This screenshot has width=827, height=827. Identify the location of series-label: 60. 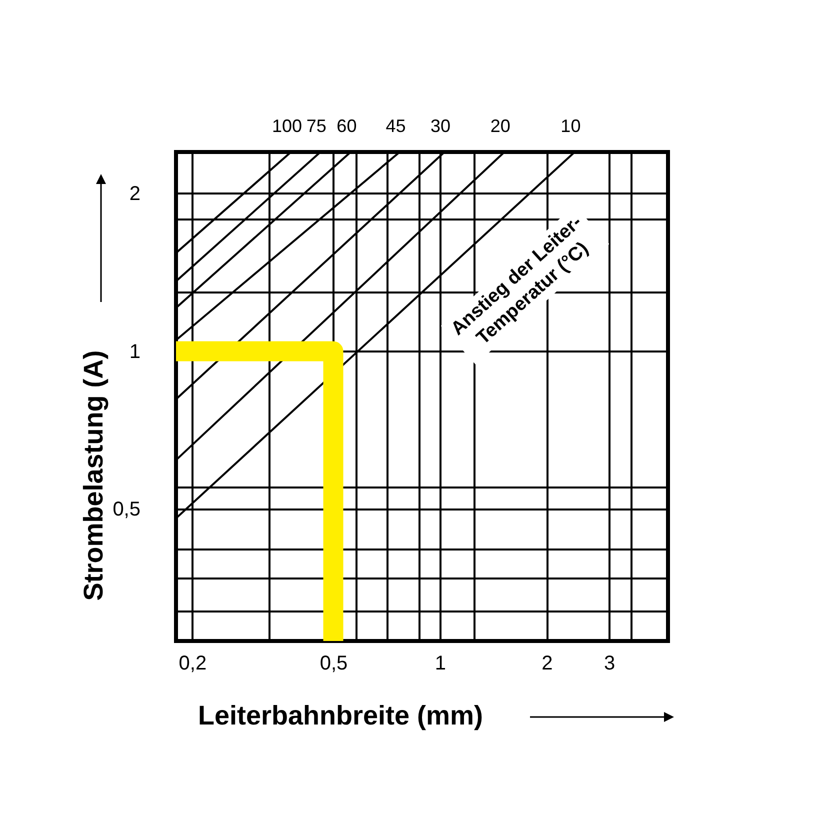
(346, 126).